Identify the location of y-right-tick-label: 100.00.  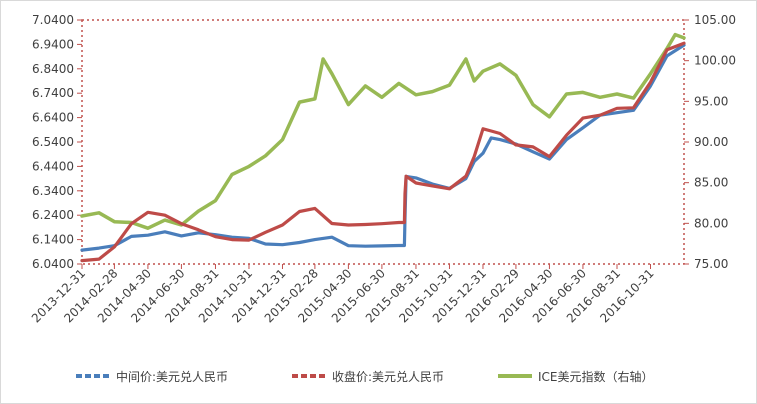
(715, 61).